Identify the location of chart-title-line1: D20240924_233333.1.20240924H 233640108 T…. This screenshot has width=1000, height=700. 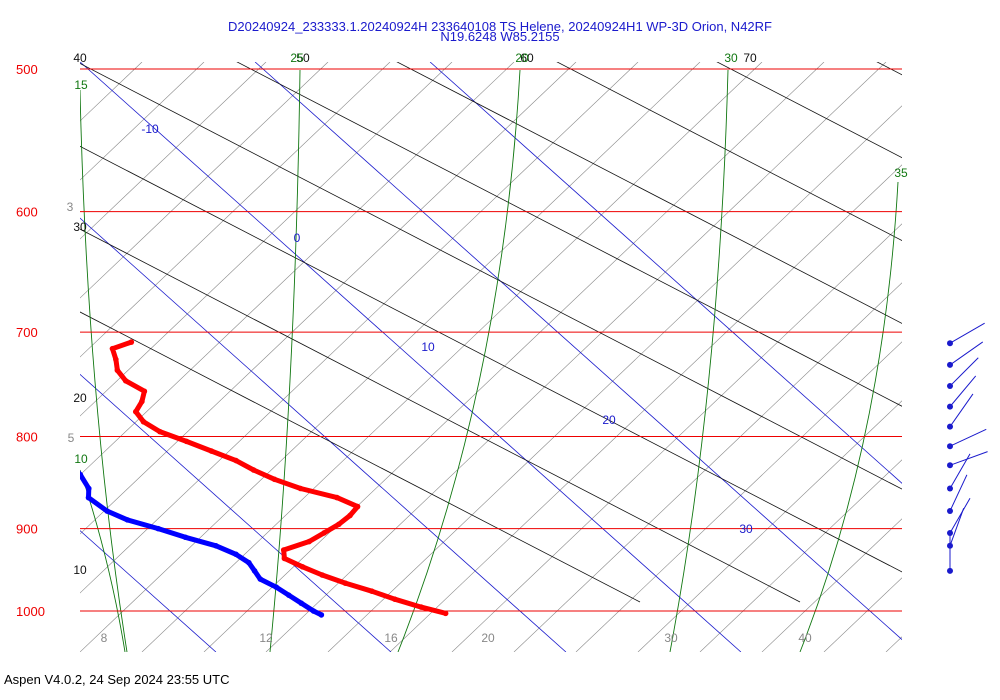
(500, 26).